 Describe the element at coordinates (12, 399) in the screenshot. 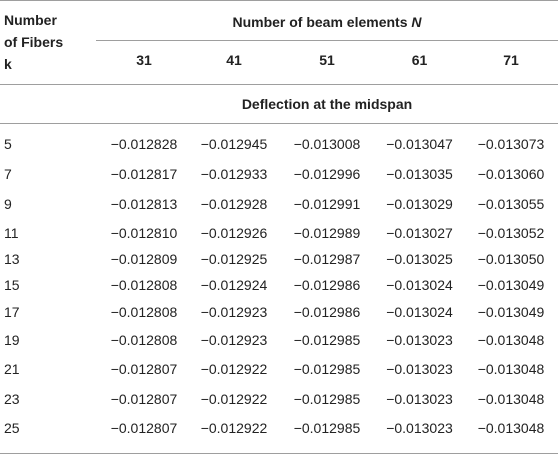

I see `row-k: 23` at that location.